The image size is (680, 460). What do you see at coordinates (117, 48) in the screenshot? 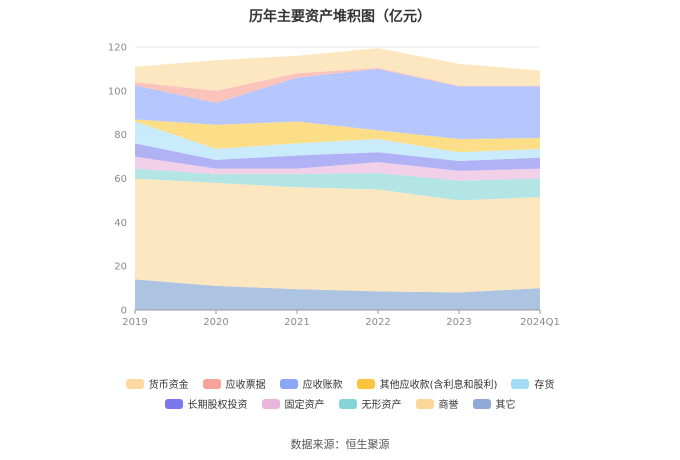
I see `y-tick-label: 120` at bounding box center [117, 48].